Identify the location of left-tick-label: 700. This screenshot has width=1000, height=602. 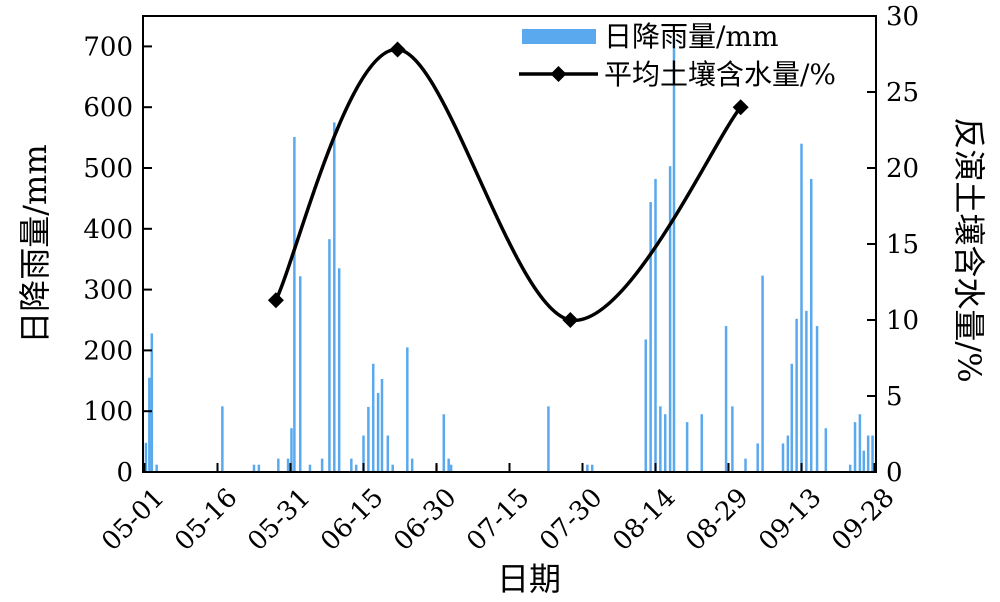
(108, 47).